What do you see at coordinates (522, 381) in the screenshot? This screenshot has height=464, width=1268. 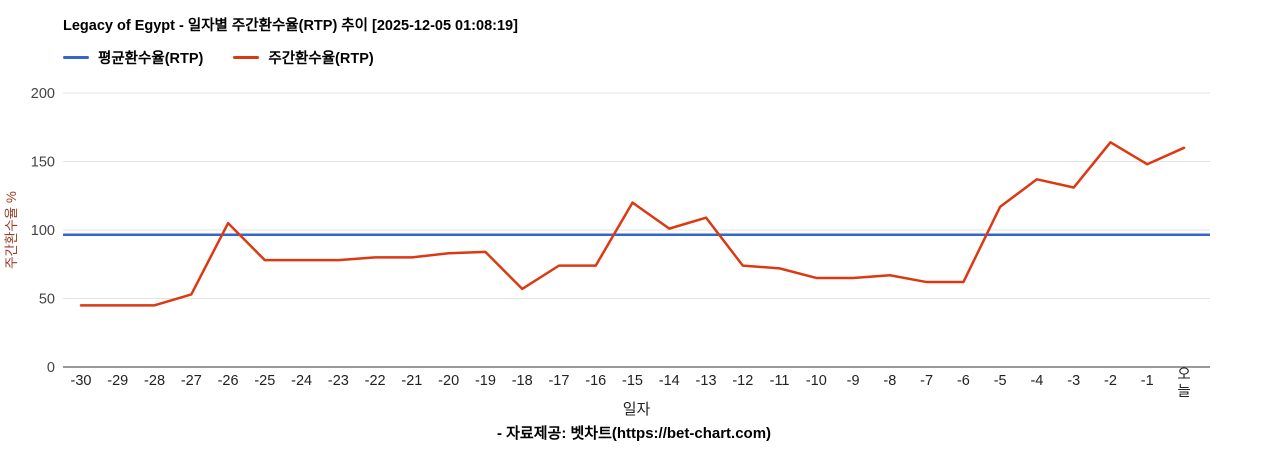 I see `x-tick-label: -18` at bounding box center [522, 381].